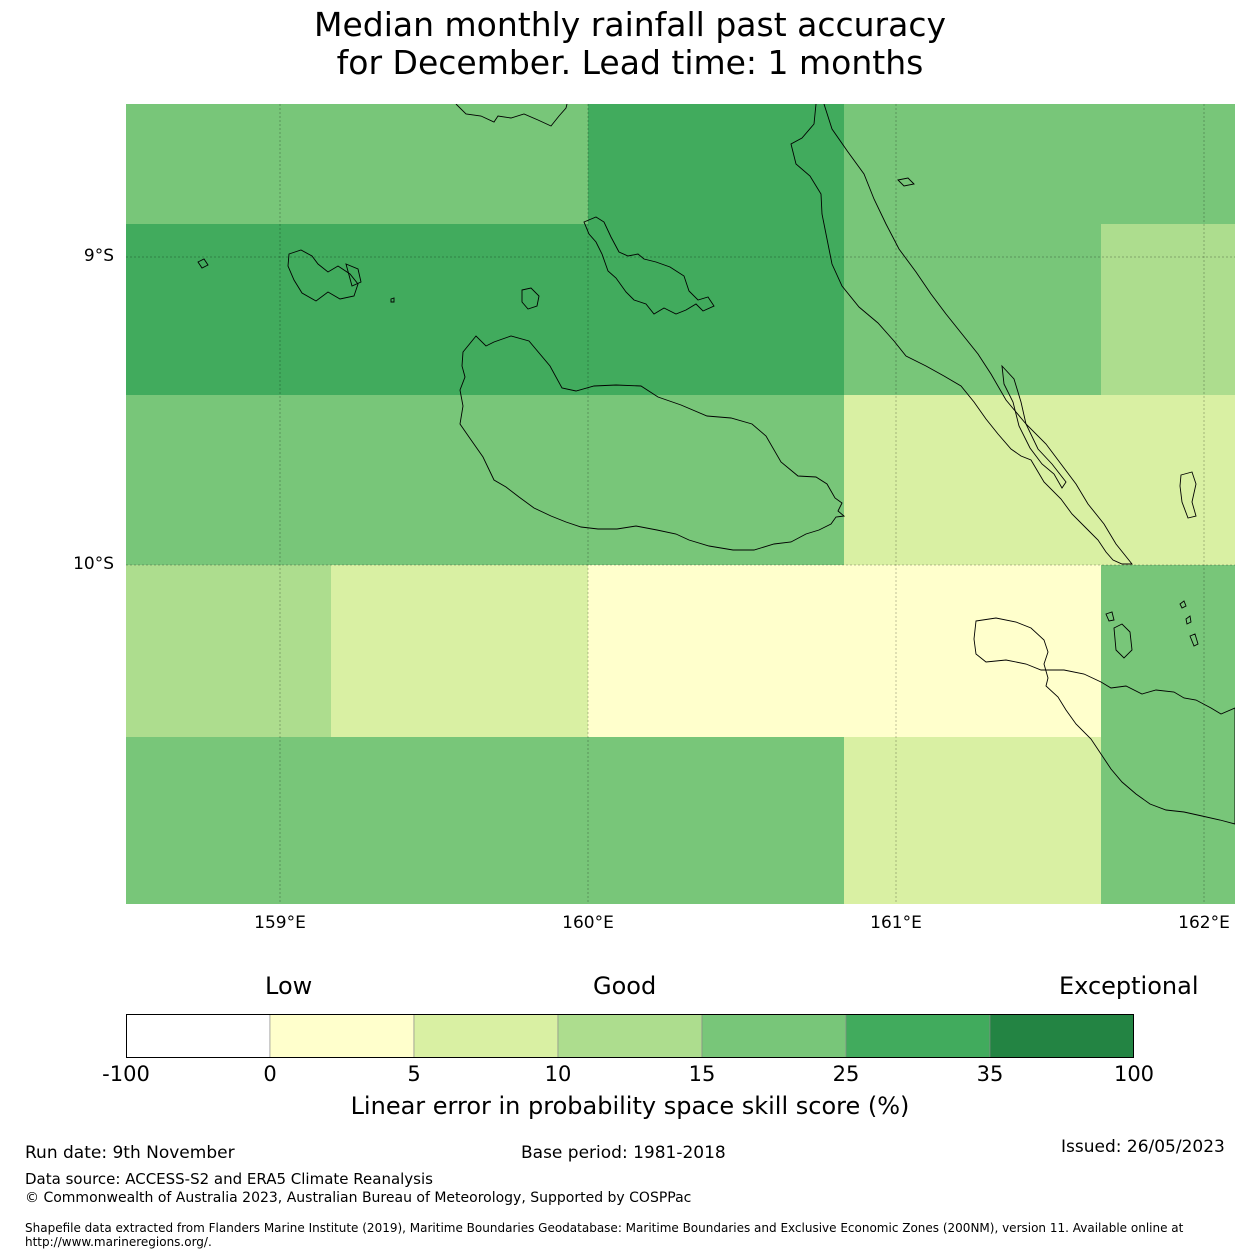 This screenshot has width=1260, height=1260. I want to click on lon-label-161e: 161°E, so click(896, 923).